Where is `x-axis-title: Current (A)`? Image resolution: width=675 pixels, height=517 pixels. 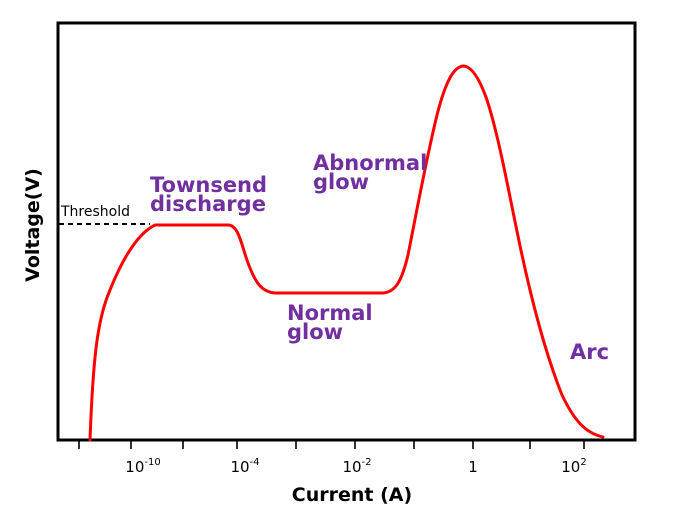
x-axis-title: Current (A) is located at coordinates (352, 495).